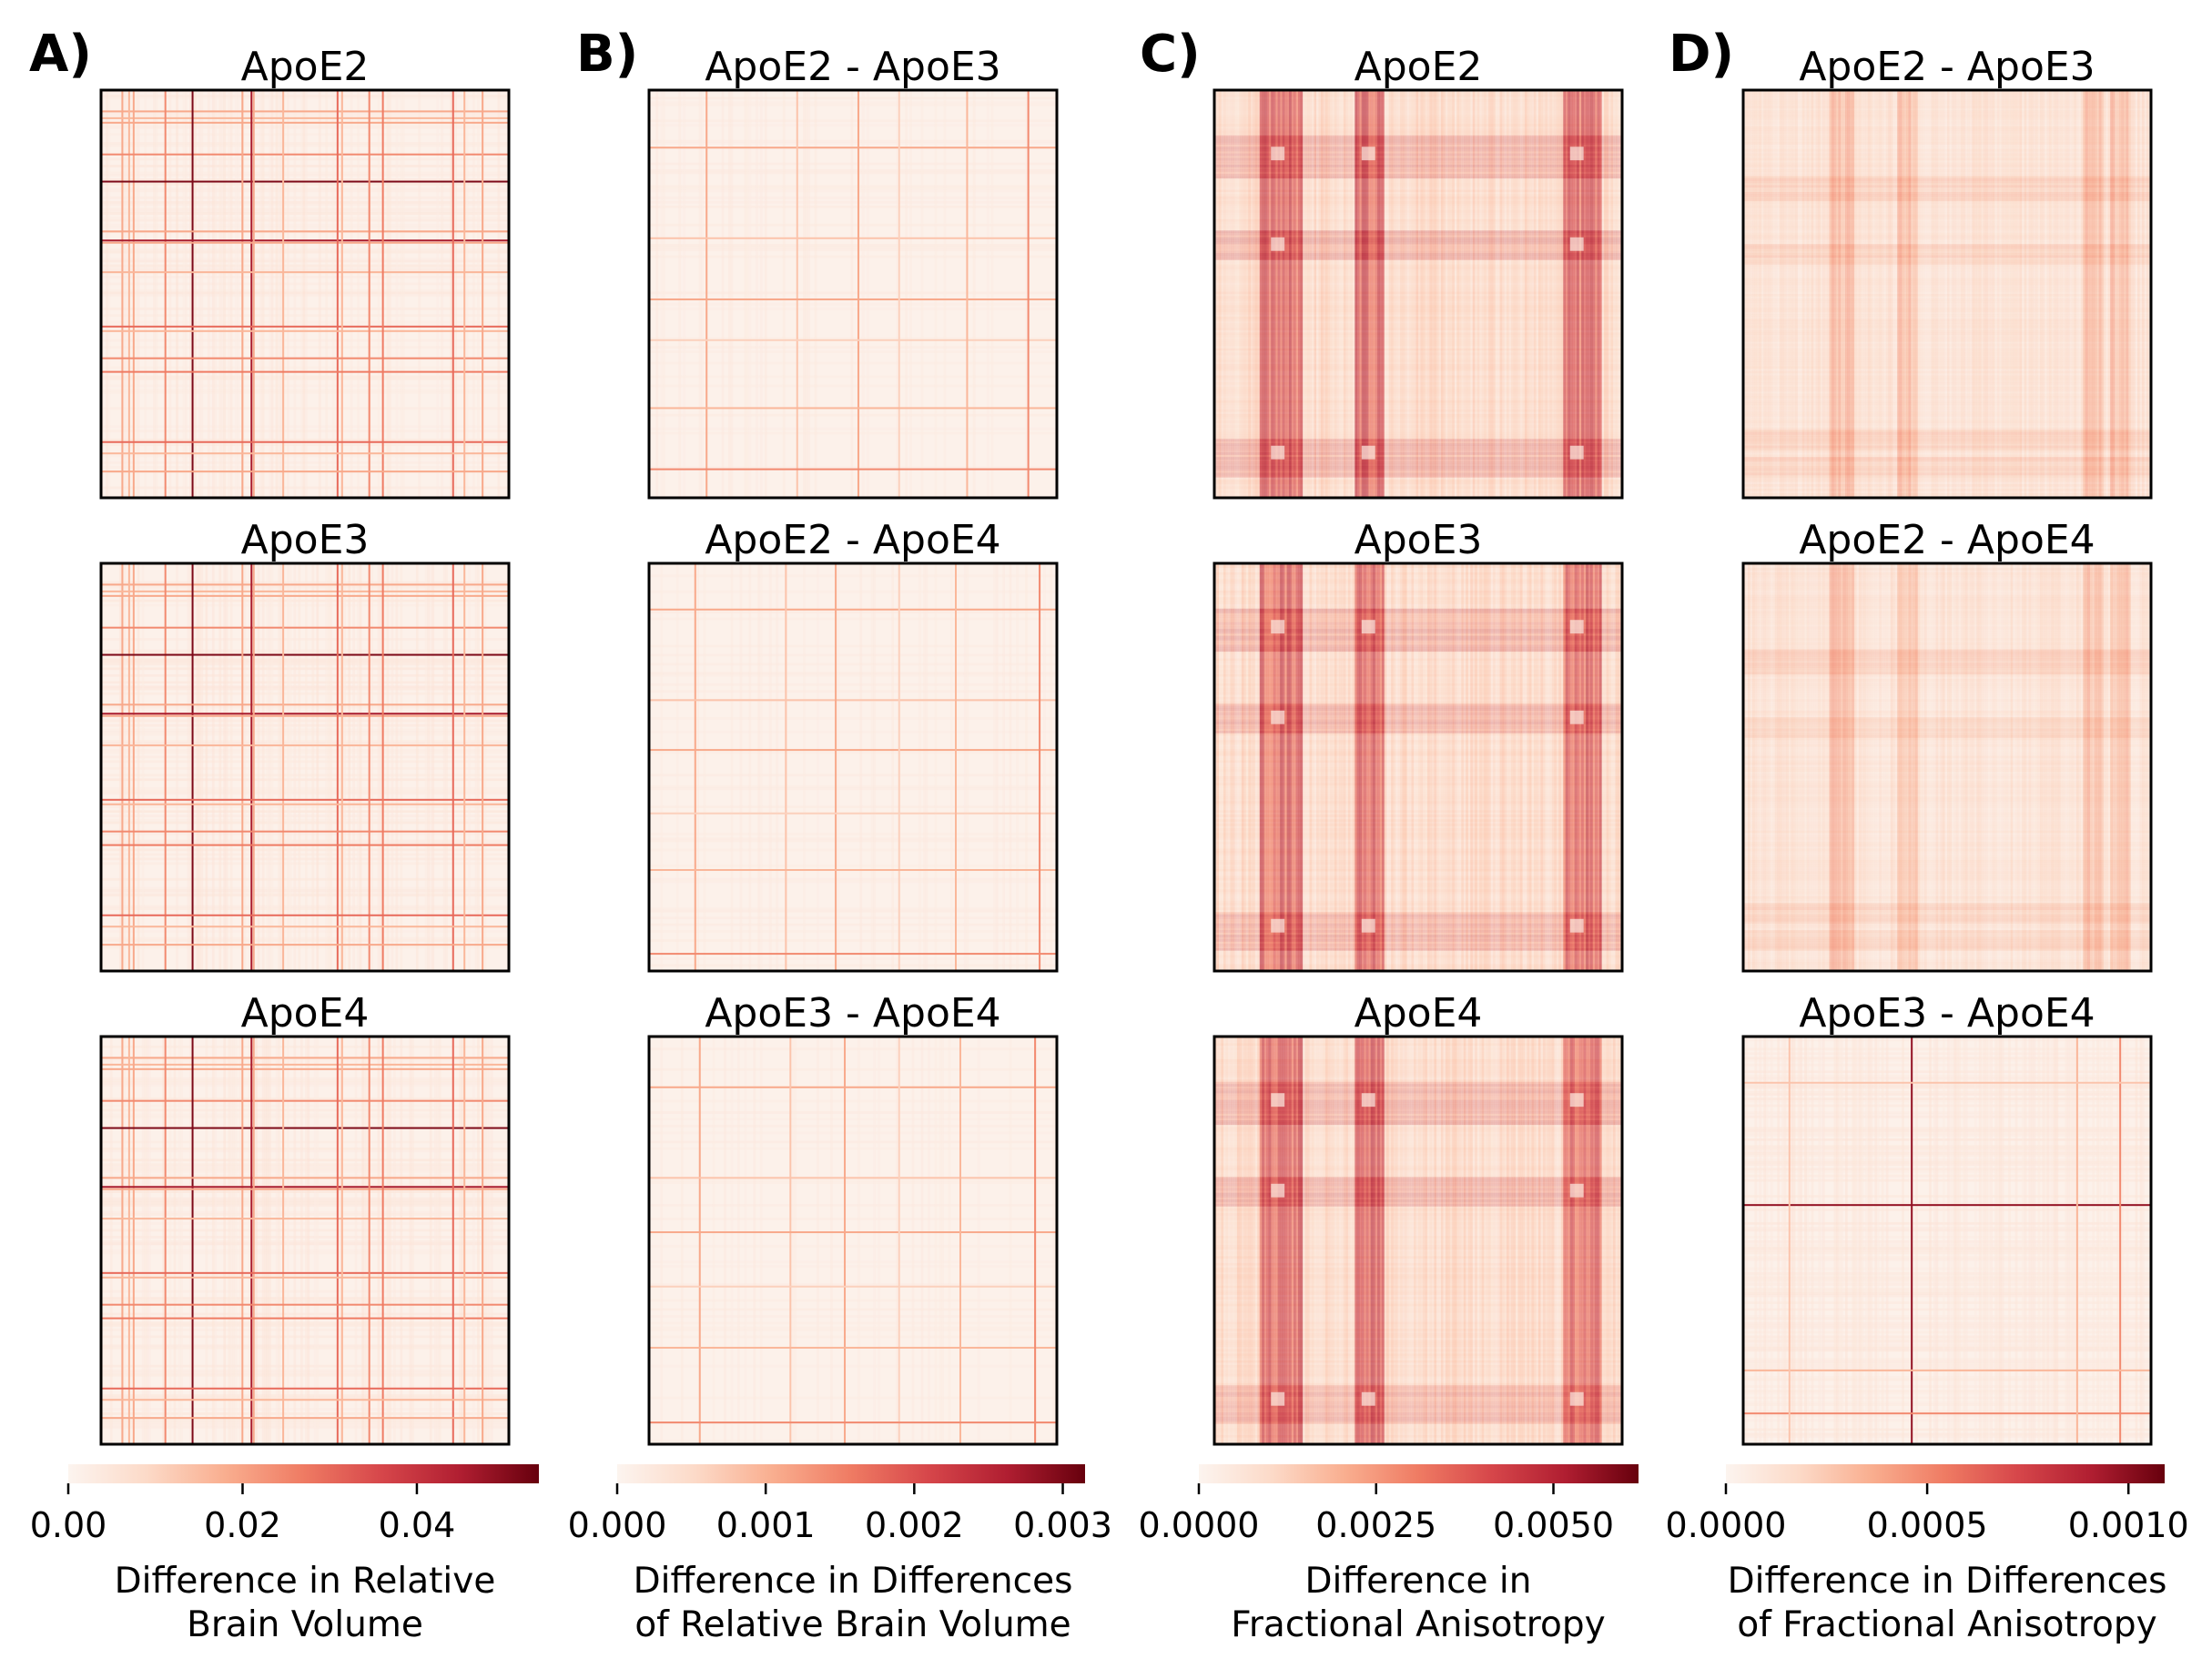 The width and height of the screenshot is (2212, 1669). I want to click on colorbar-gradient, so click(303, 1473).